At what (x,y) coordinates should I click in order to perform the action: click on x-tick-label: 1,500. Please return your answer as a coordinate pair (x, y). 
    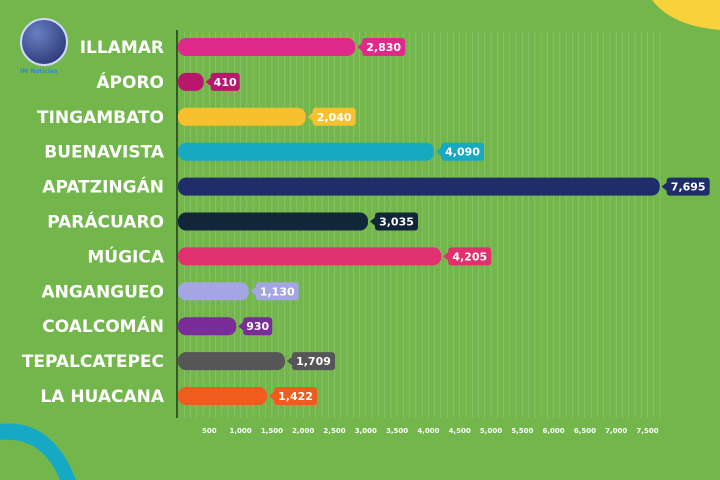
    Looking at the image, I should click on (272, 431).